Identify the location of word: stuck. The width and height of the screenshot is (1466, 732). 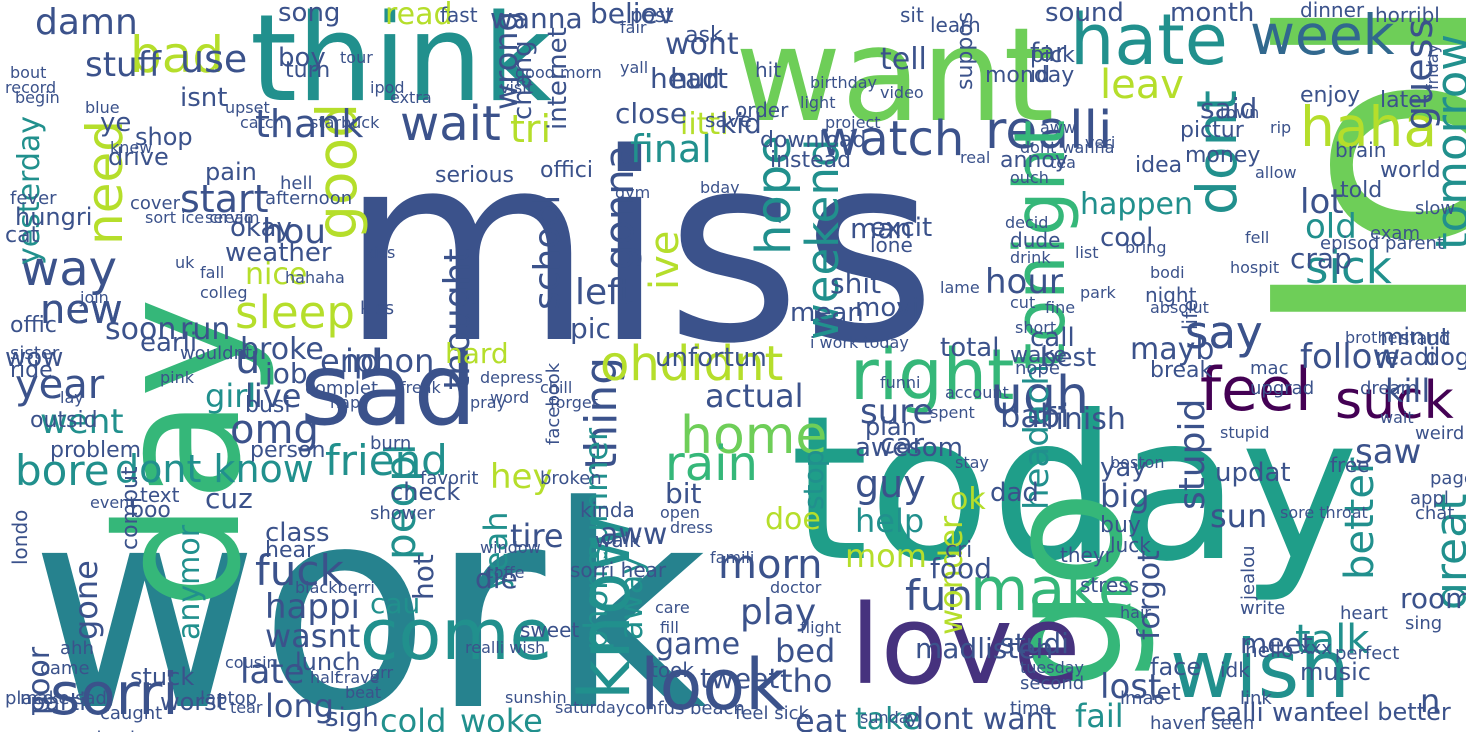
(162, 677).